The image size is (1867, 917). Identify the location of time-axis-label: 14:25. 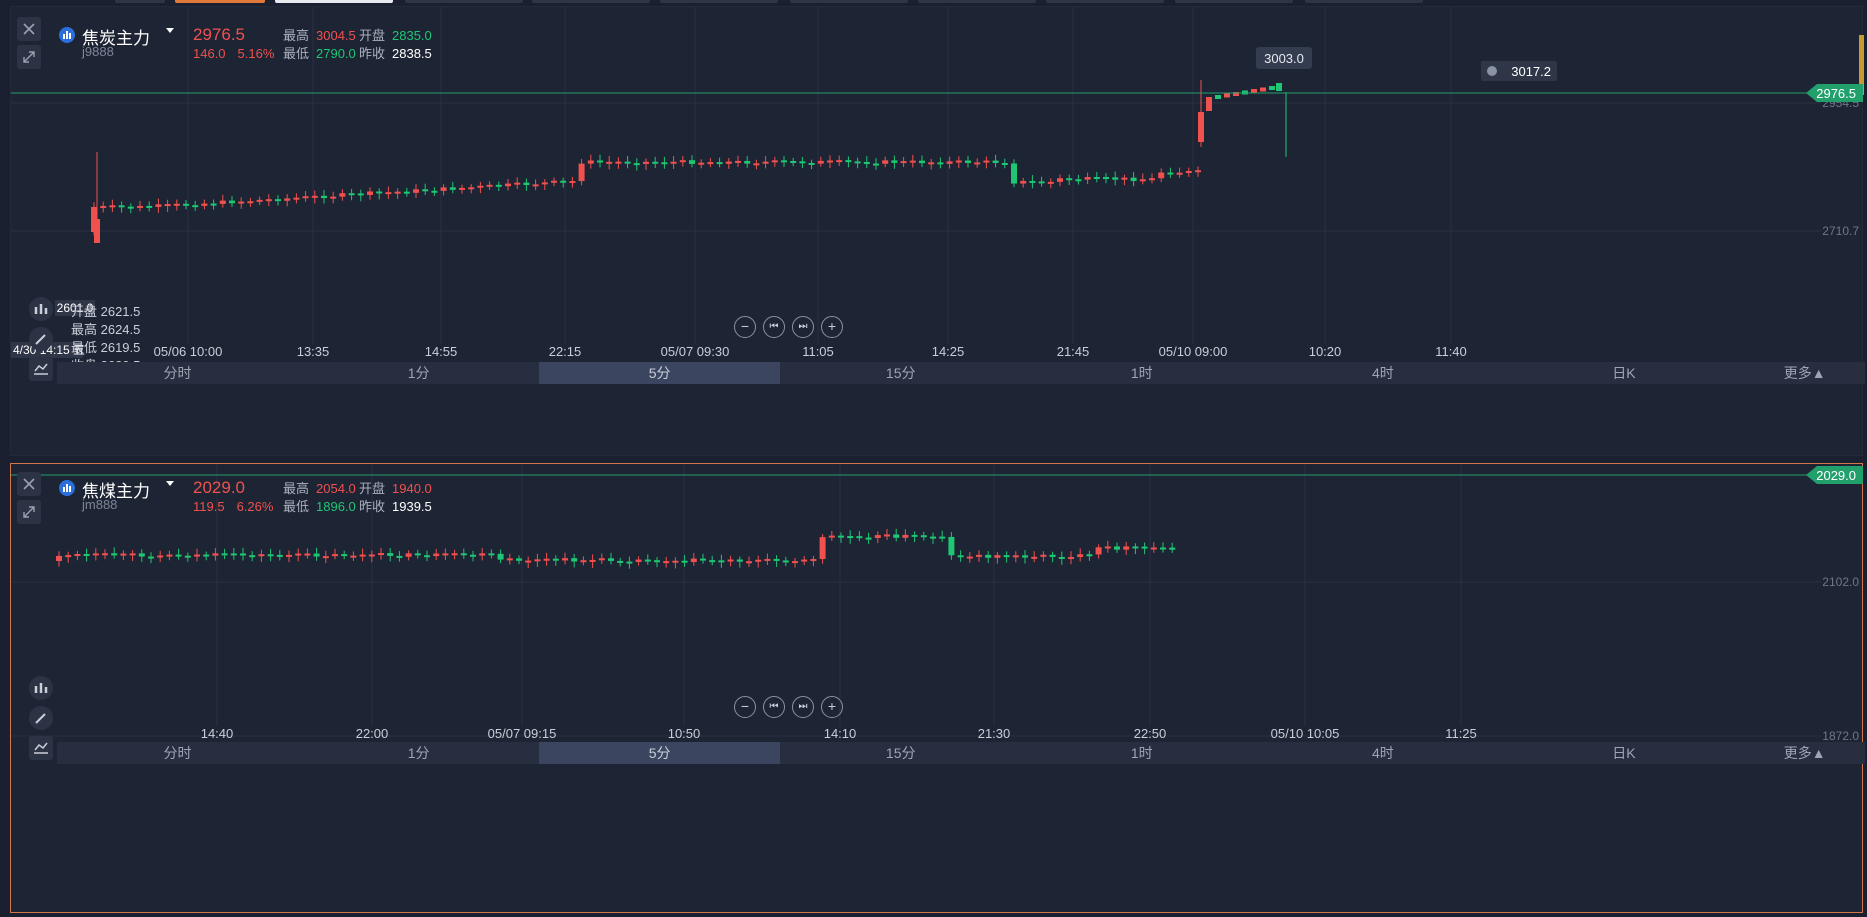
(948, 351).